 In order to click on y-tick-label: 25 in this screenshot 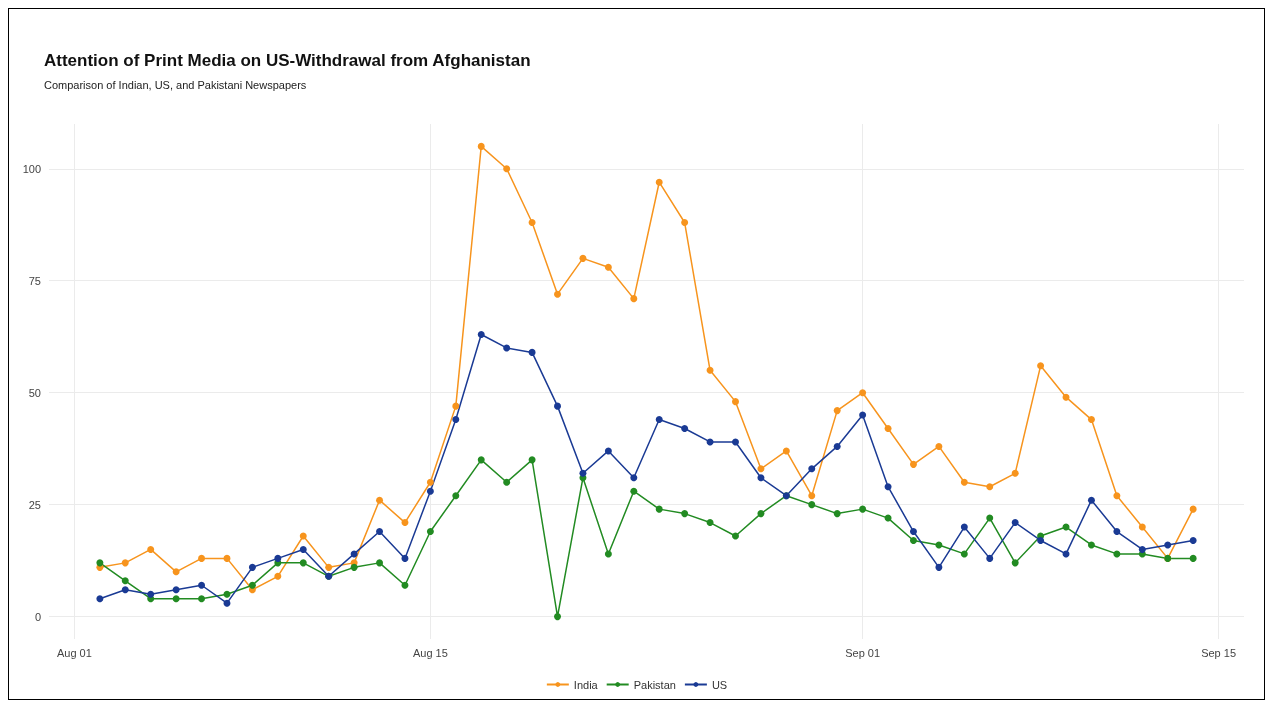, I will do `click(34, 504)`.